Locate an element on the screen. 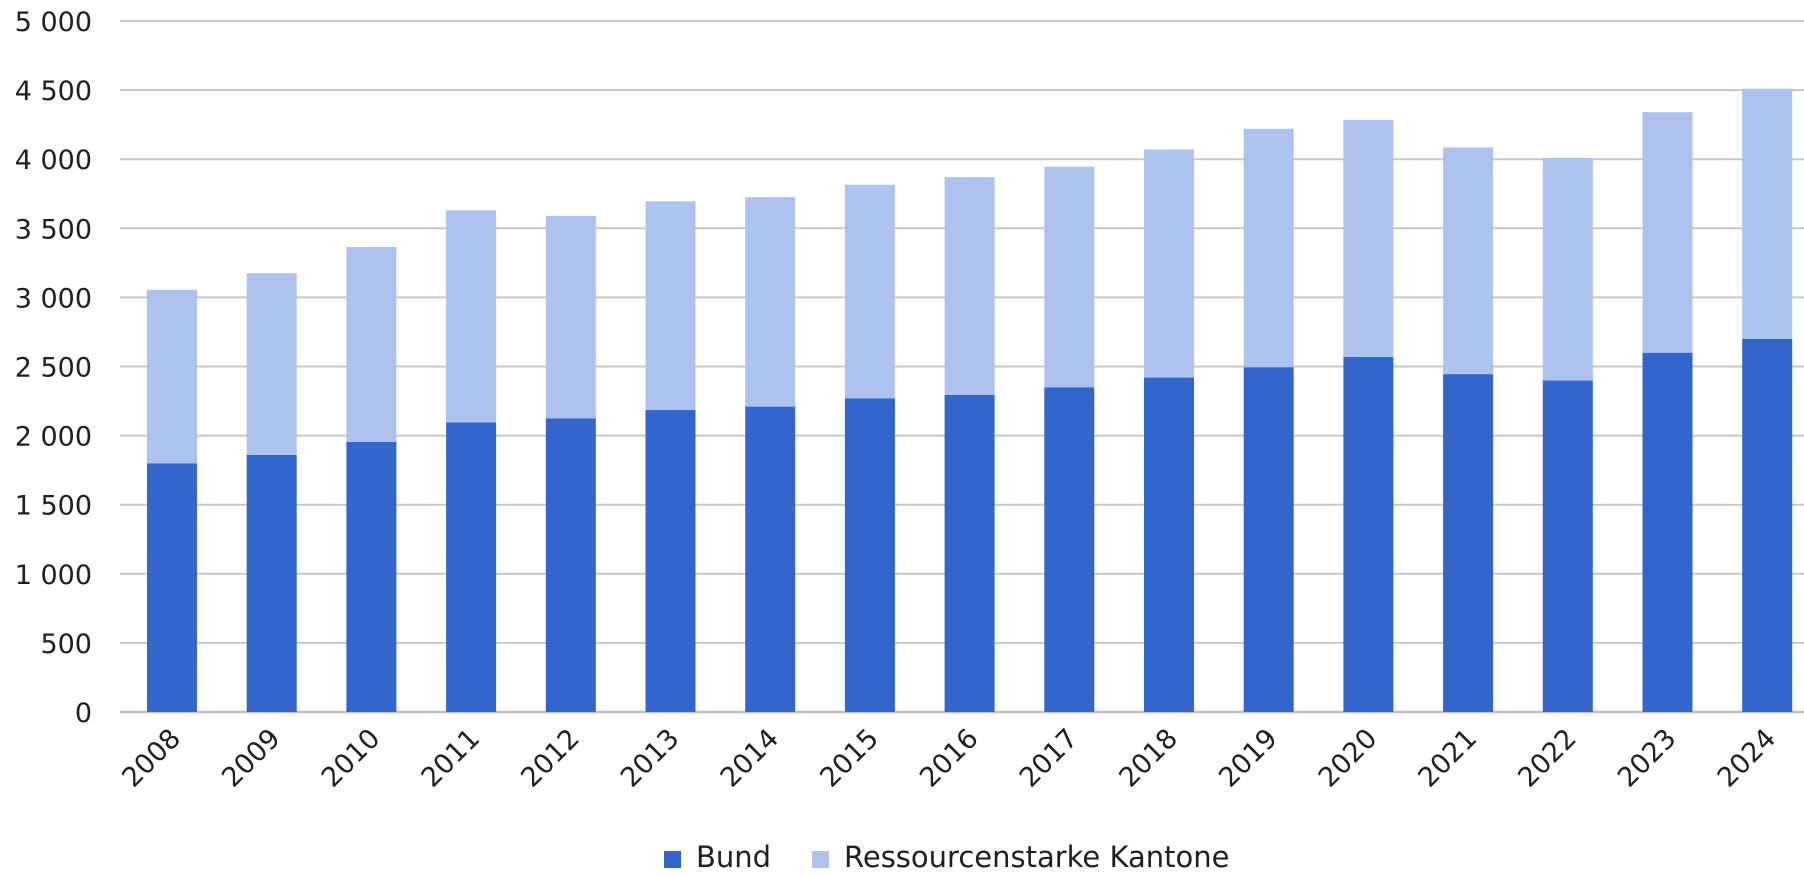  x-tick-label: 2009 is located at coordinates (251, 758).